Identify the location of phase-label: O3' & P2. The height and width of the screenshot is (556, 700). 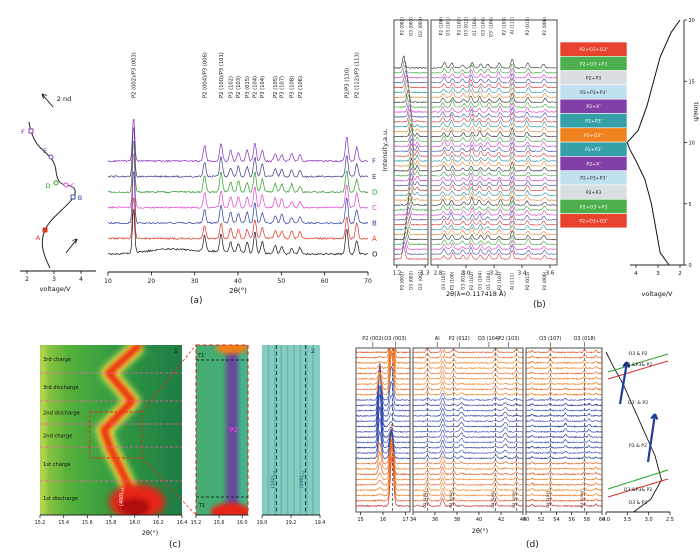
(638, 403).